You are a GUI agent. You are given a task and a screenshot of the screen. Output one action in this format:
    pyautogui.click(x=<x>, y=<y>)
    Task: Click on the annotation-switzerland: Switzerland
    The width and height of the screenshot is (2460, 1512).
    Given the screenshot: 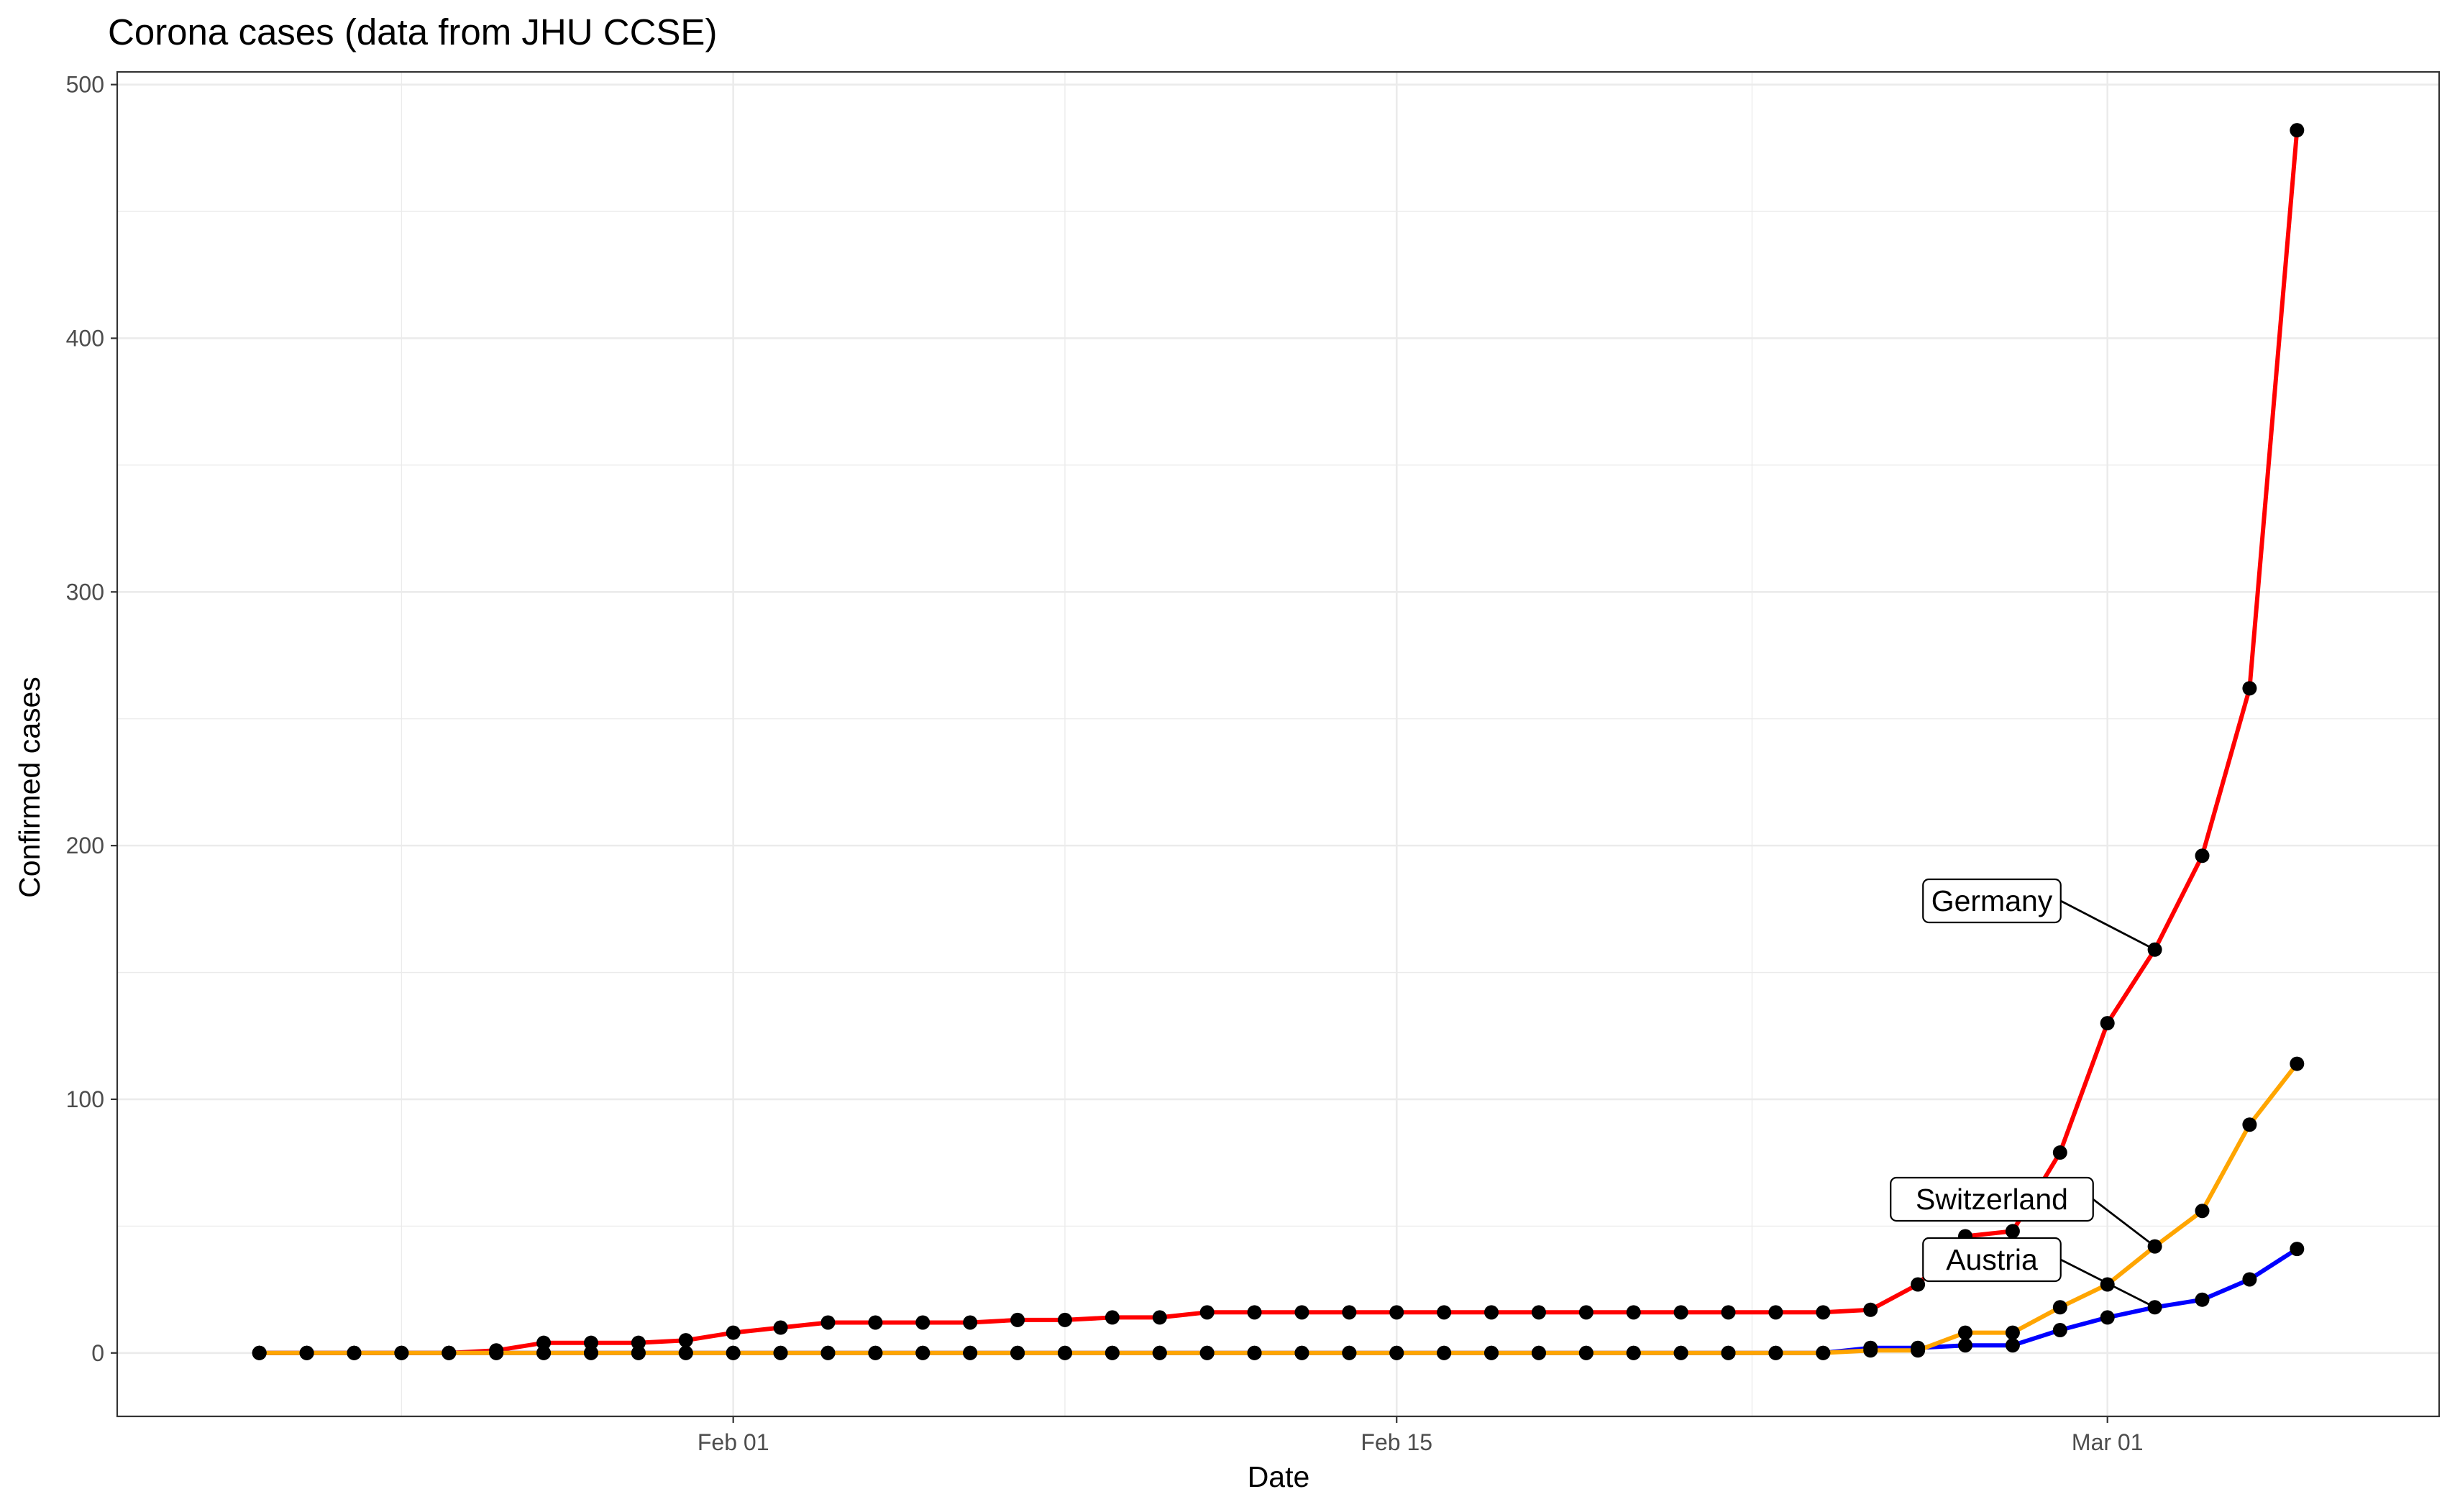 What is the action you would take?
    pyautogui.click(x=2023, y=1211)
    